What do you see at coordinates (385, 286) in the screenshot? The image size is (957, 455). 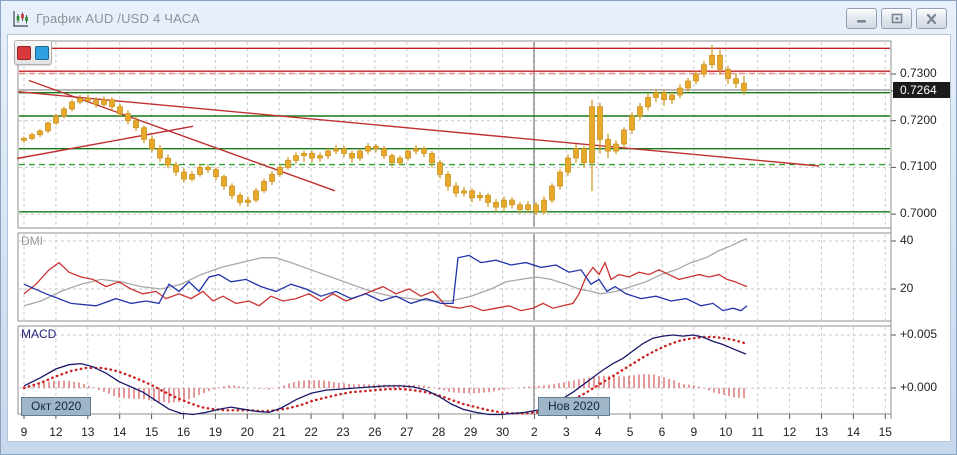 I see `minus-di-line` at bounding box center [385, 286].